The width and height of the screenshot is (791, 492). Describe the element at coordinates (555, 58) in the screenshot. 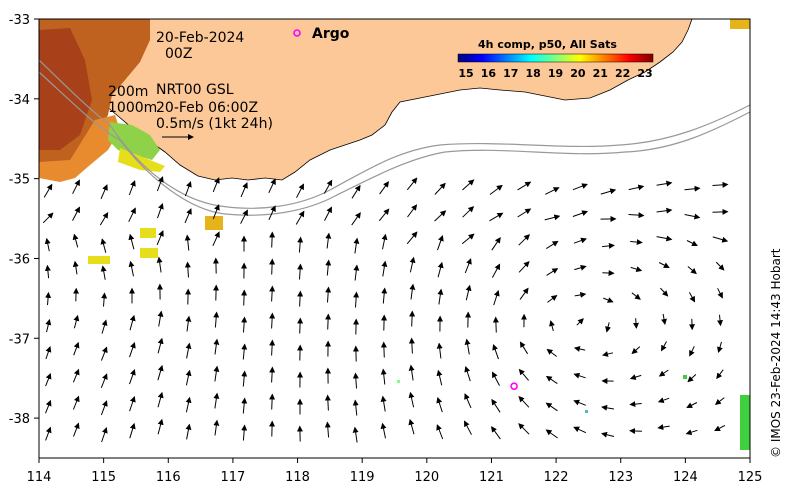

I see `colorbar` at that location.